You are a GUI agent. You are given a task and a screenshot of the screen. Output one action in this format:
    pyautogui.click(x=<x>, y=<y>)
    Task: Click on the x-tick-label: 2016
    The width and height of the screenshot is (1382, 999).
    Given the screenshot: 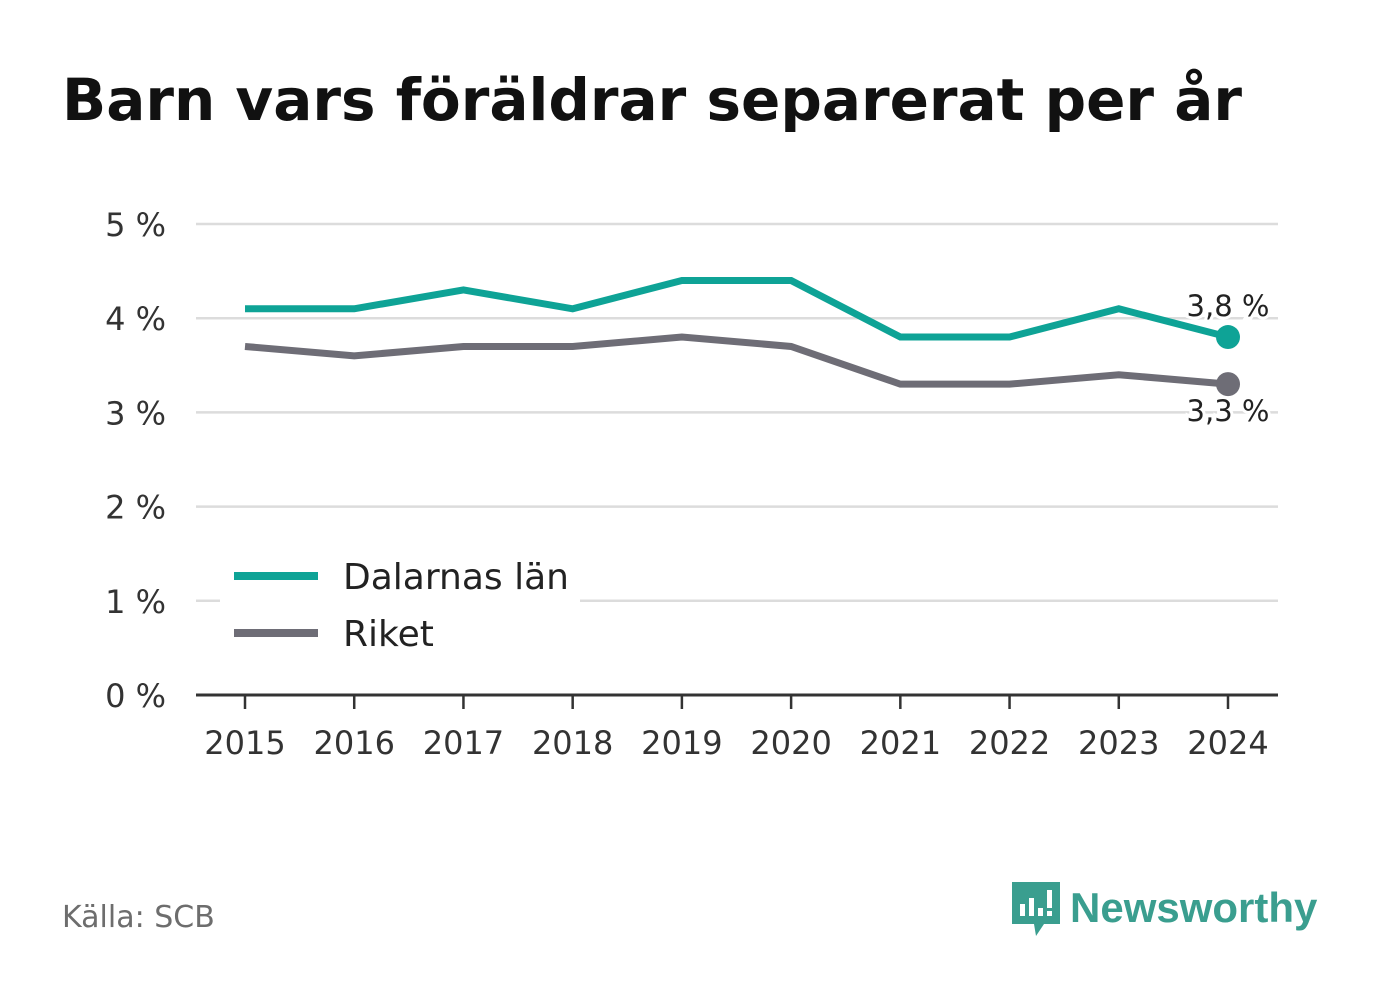 What is the action you would take?
    pyautogui.click(x=354, y=743)
    